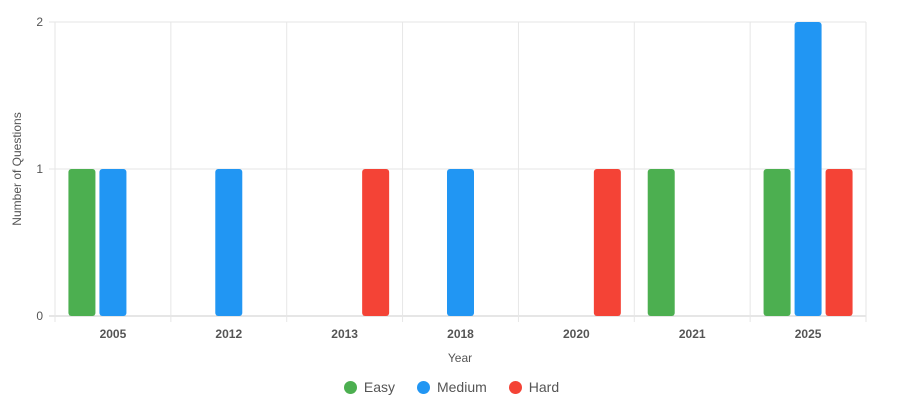  Describe the element at coordinates (82, 242) in the screenshot. I see `bar-easy-2005` at that location.